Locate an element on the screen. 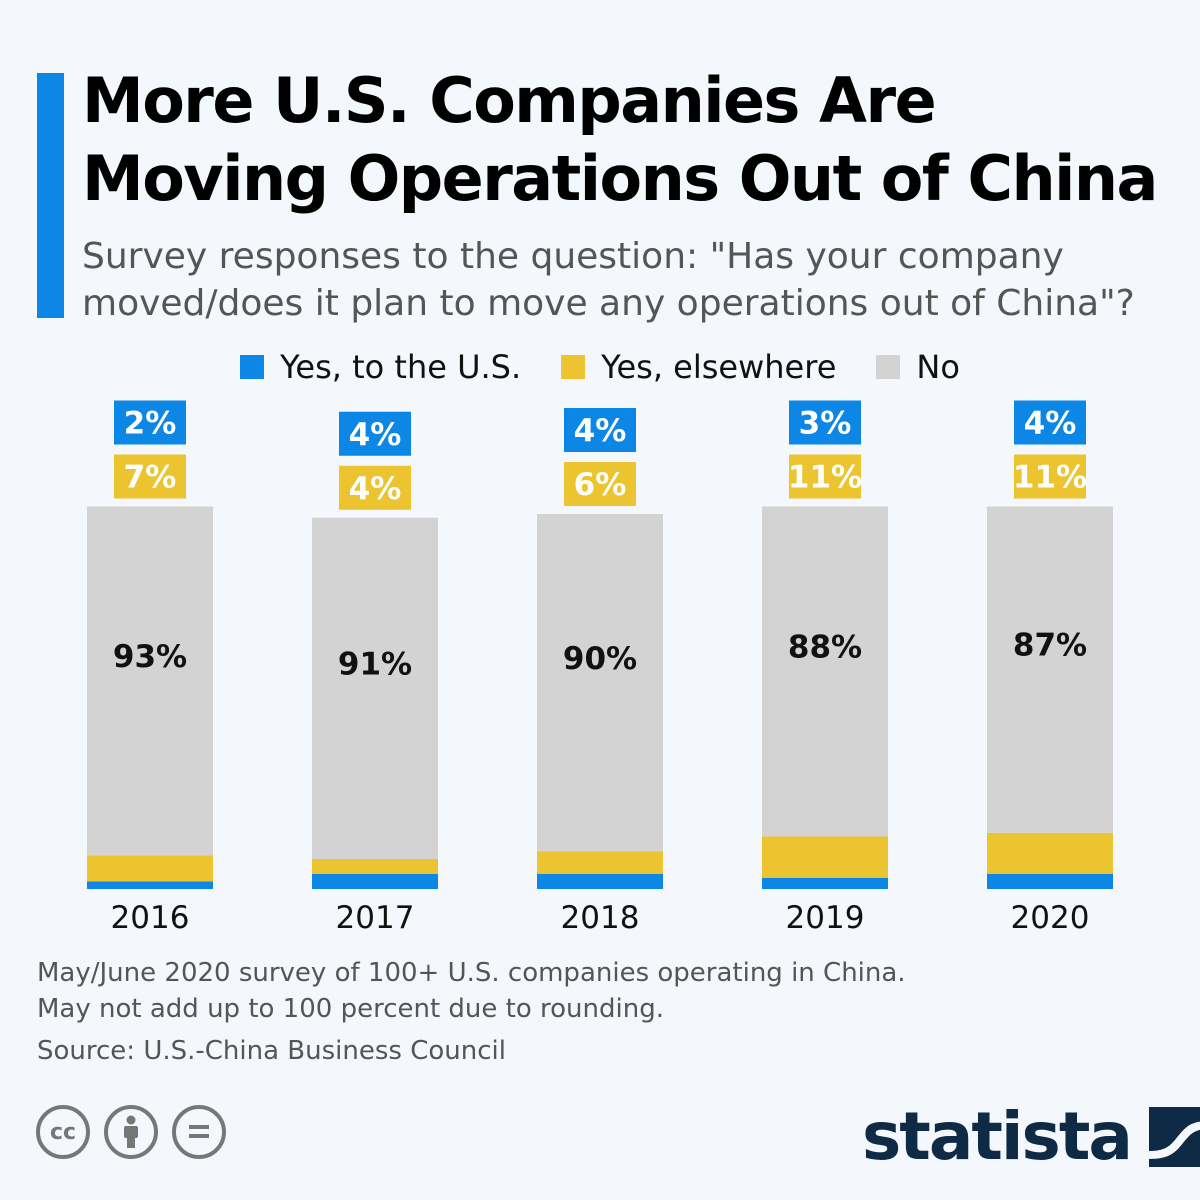 The width and height of the screenshot is (1200, 1200). legend: Yes, to the U.S. Yes, elsewhere No is located at coordinates (600, 367).